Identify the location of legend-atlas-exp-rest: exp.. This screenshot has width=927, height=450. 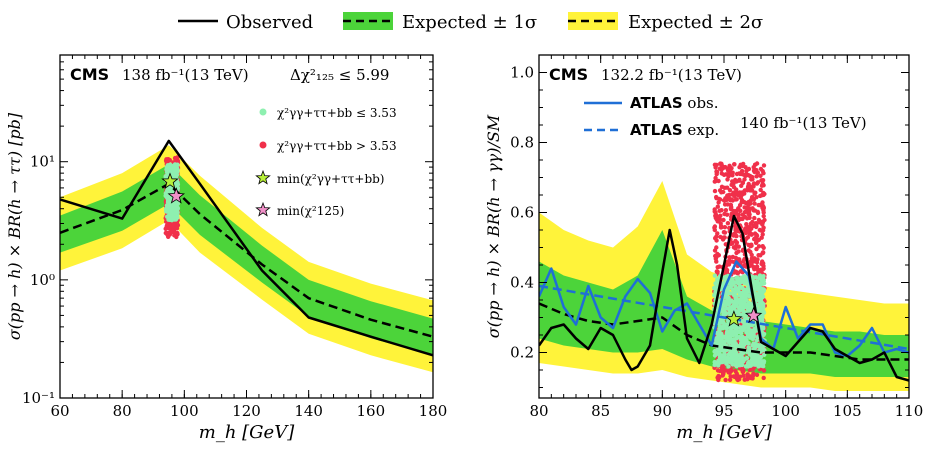
(701, 130).